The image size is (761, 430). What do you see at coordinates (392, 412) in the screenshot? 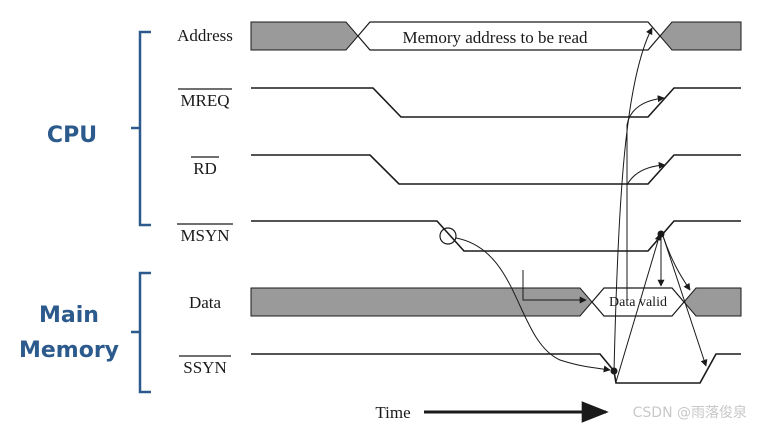
I see `time-axis-label: Time` at bounding box center [392, 412].